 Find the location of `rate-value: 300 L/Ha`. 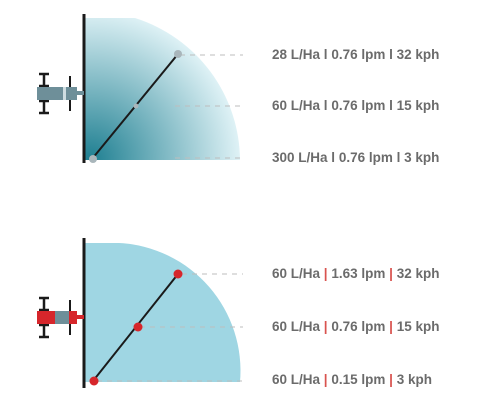

rate-value: 300 L/Ha is located at coordinates (300, 157).